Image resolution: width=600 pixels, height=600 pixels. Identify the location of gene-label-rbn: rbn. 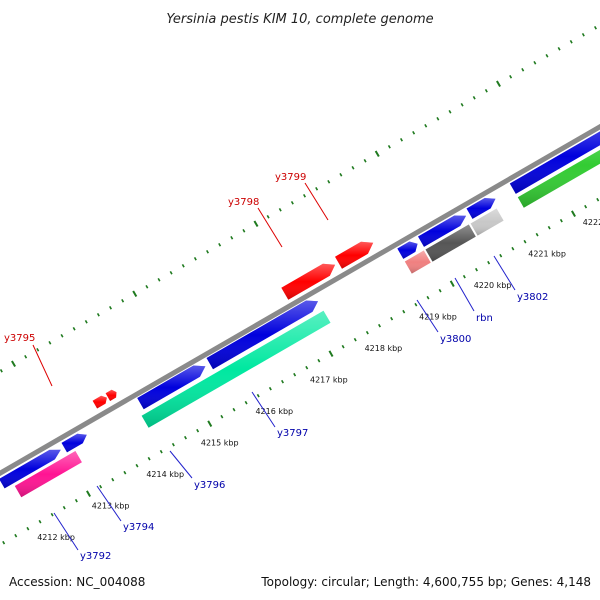
(484, 318).